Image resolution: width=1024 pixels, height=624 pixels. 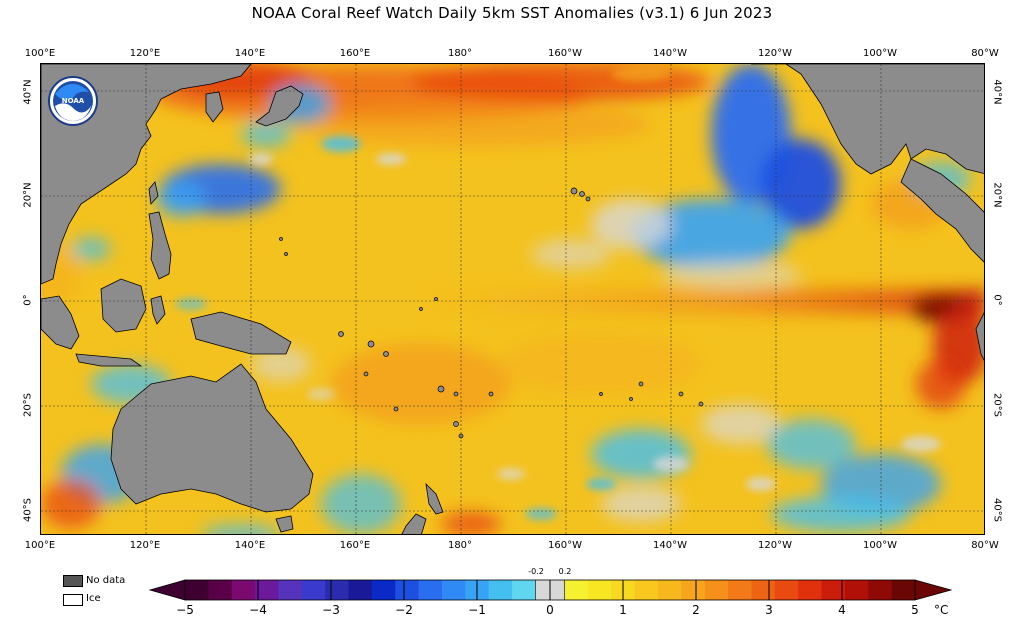 What do you see at coordinates (167, 590) in the screenshot?
I see `cb-arrow-left` at bounding box center [167, 590].